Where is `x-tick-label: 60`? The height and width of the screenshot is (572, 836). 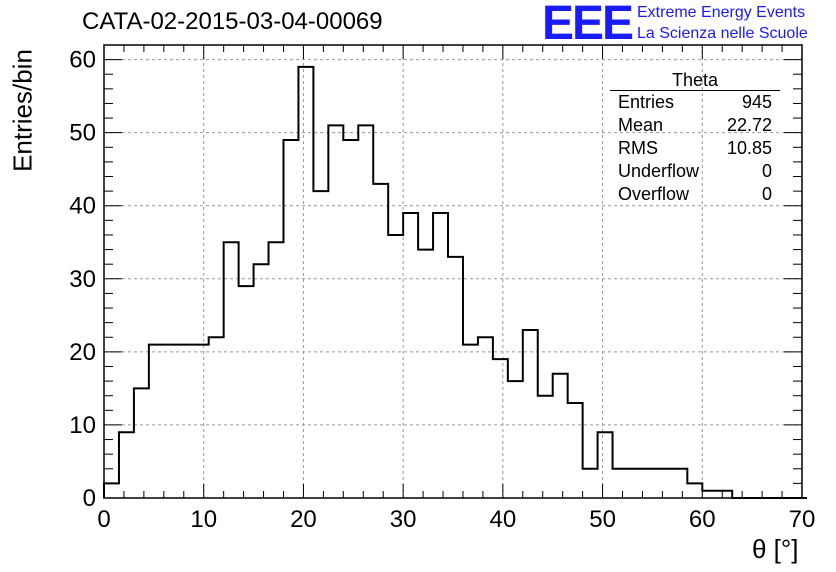 x-tick-label: 60 is located at coordinates (702, 519).